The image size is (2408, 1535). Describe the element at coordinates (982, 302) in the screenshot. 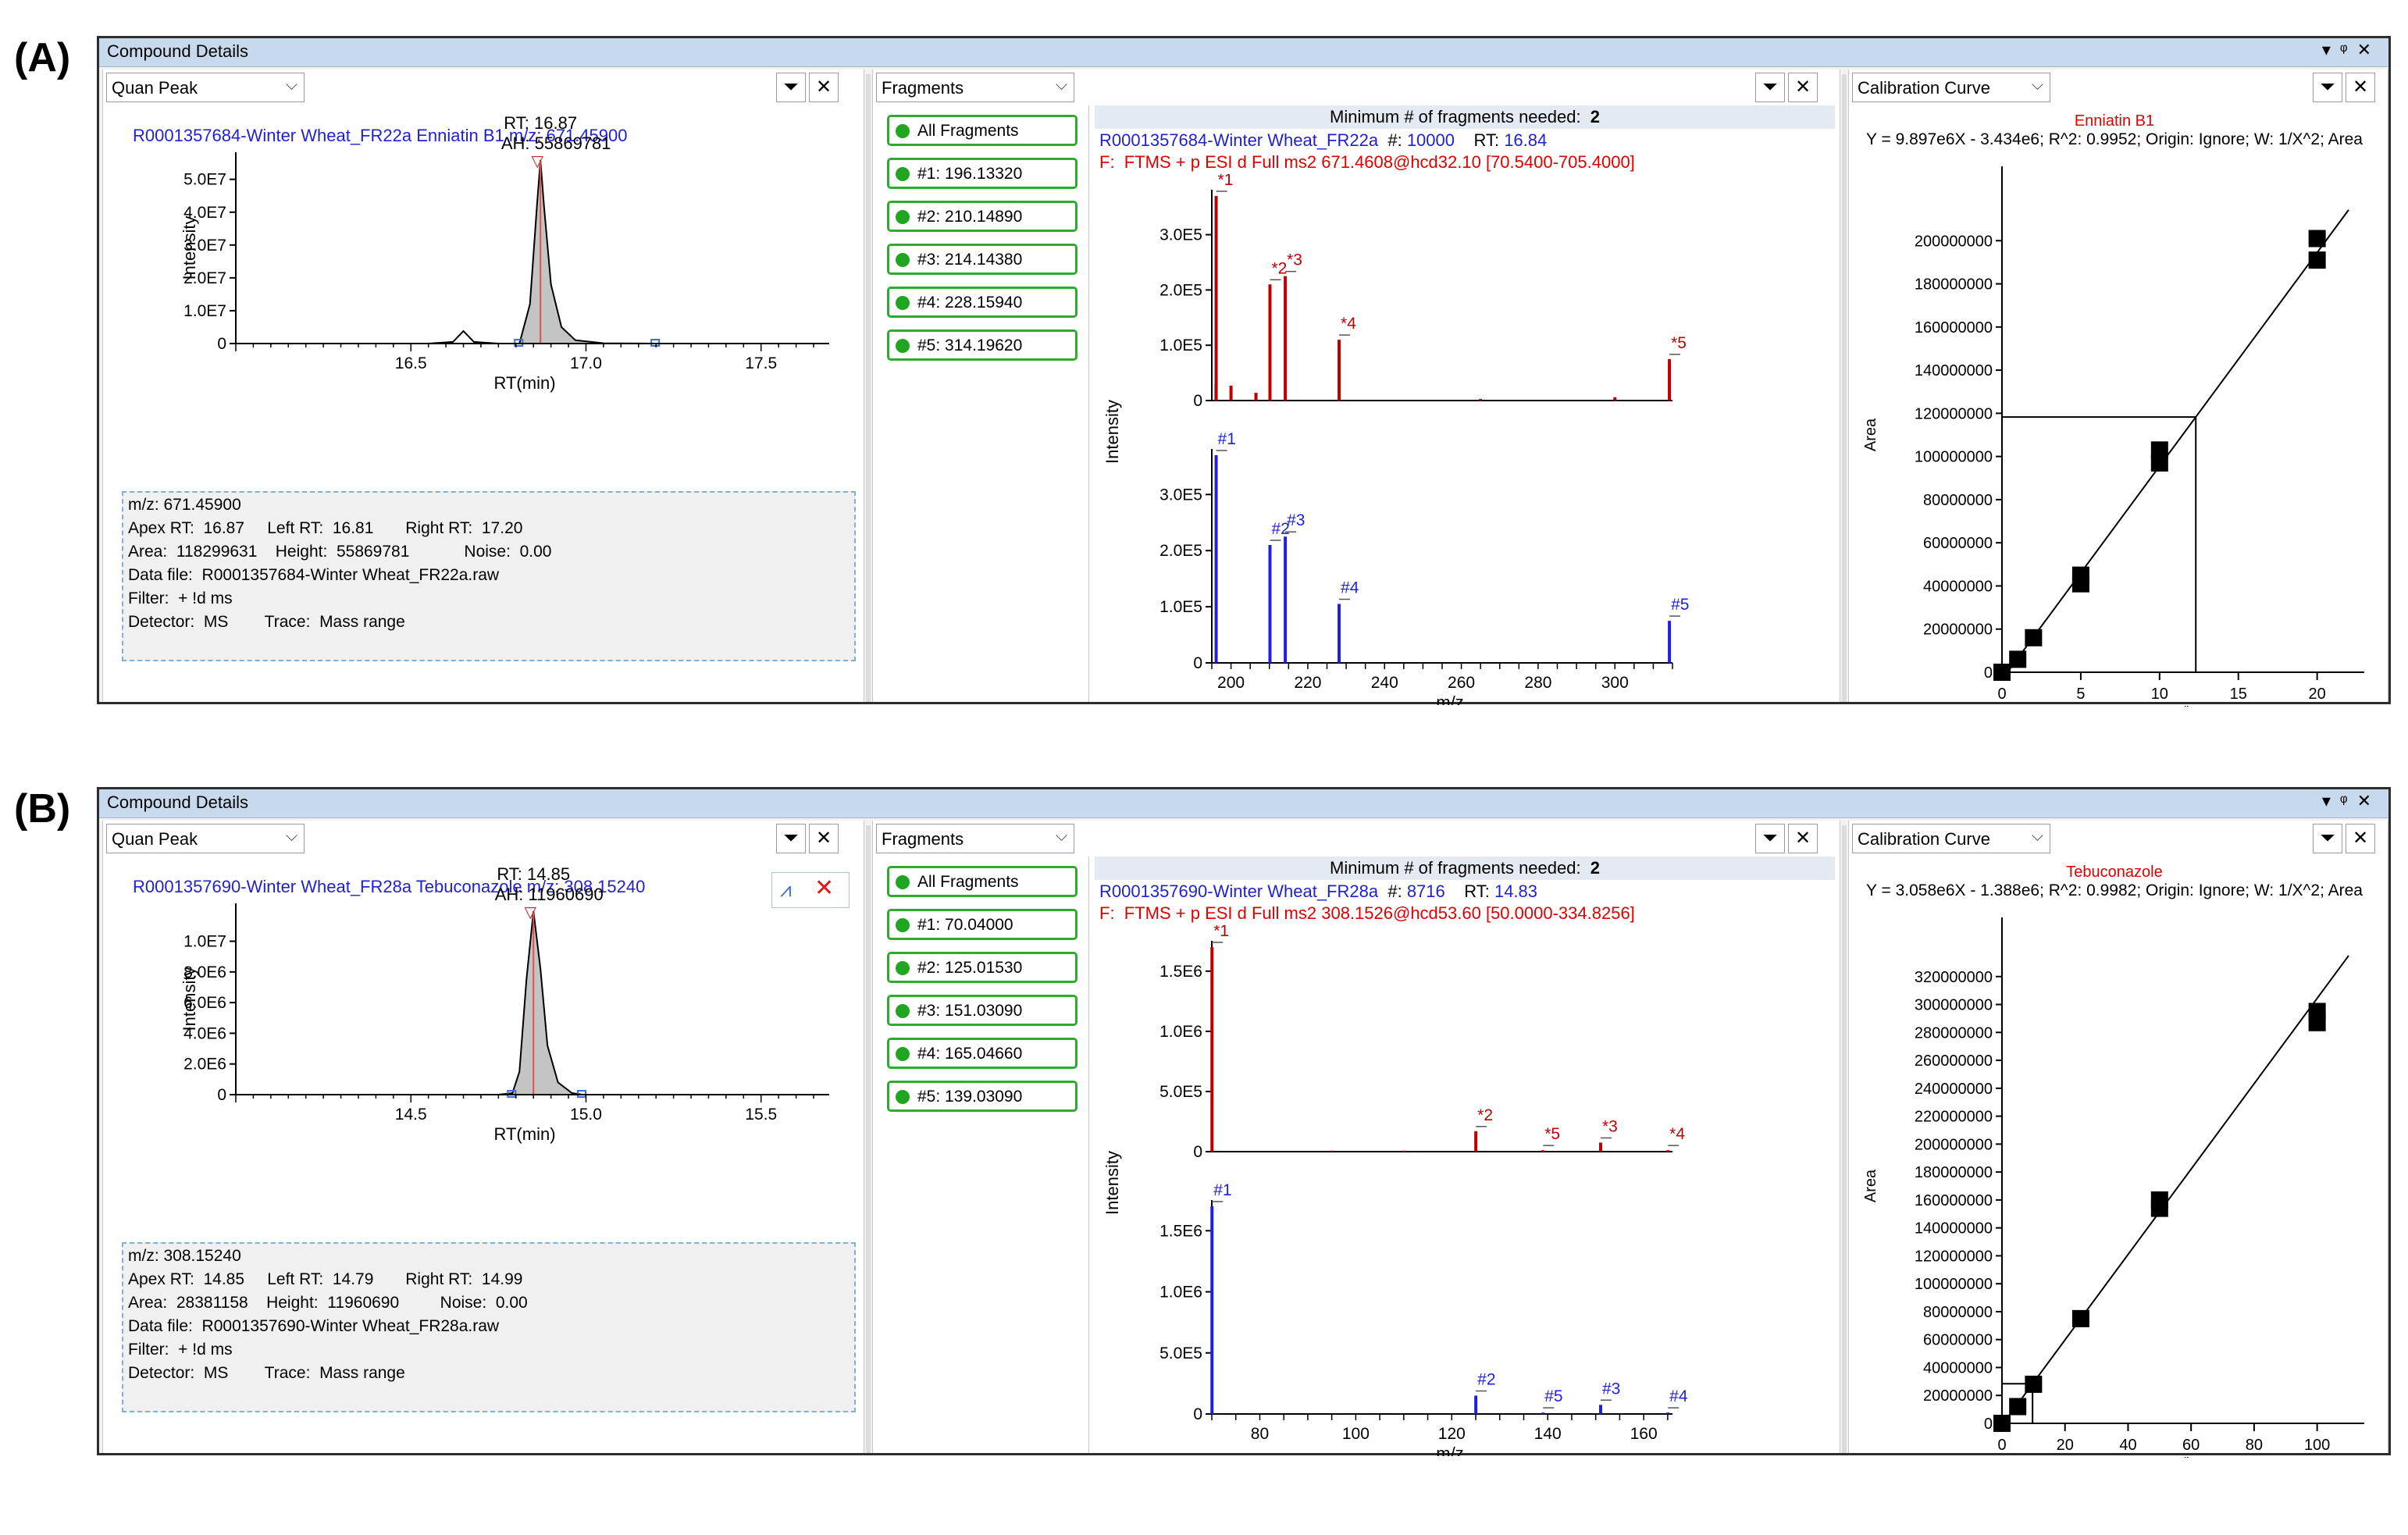

I see `fragment-item-4: #4: 228.15940` at that location.